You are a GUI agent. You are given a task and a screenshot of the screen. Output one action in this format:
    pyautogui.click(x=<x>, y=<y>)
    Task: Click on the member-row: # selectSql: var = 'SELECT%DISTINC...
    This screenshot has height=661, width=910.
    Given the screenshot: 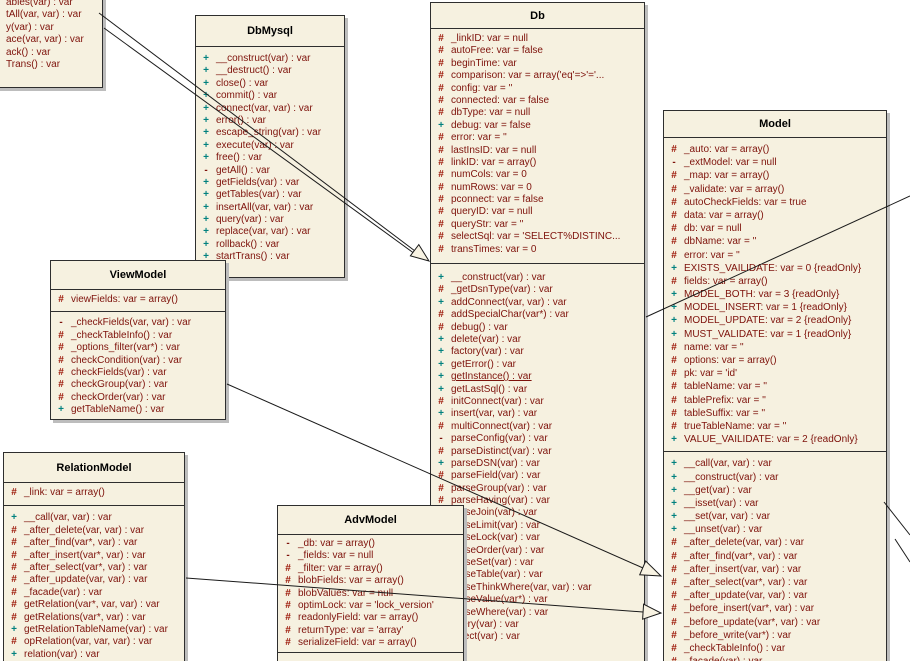 What is the action you would take?
    pyautogui.click(x=537, y=237)
    